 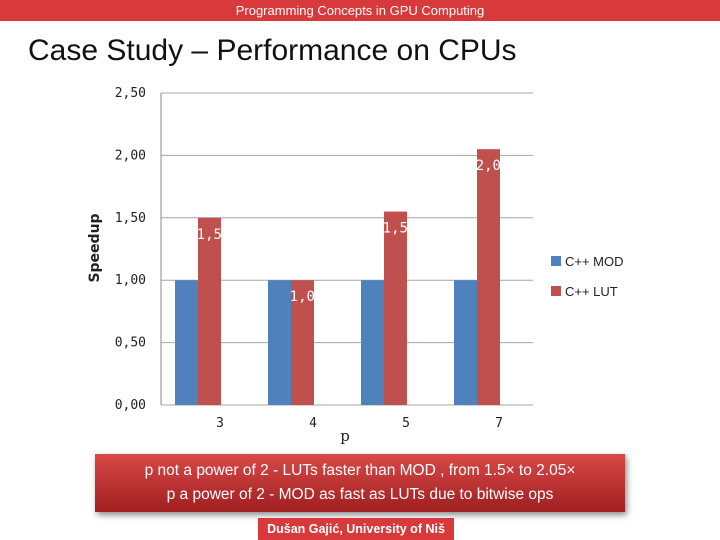 I want to click on course-header: Programming Concepts in GPU Computing, so click(x=360, y=10).